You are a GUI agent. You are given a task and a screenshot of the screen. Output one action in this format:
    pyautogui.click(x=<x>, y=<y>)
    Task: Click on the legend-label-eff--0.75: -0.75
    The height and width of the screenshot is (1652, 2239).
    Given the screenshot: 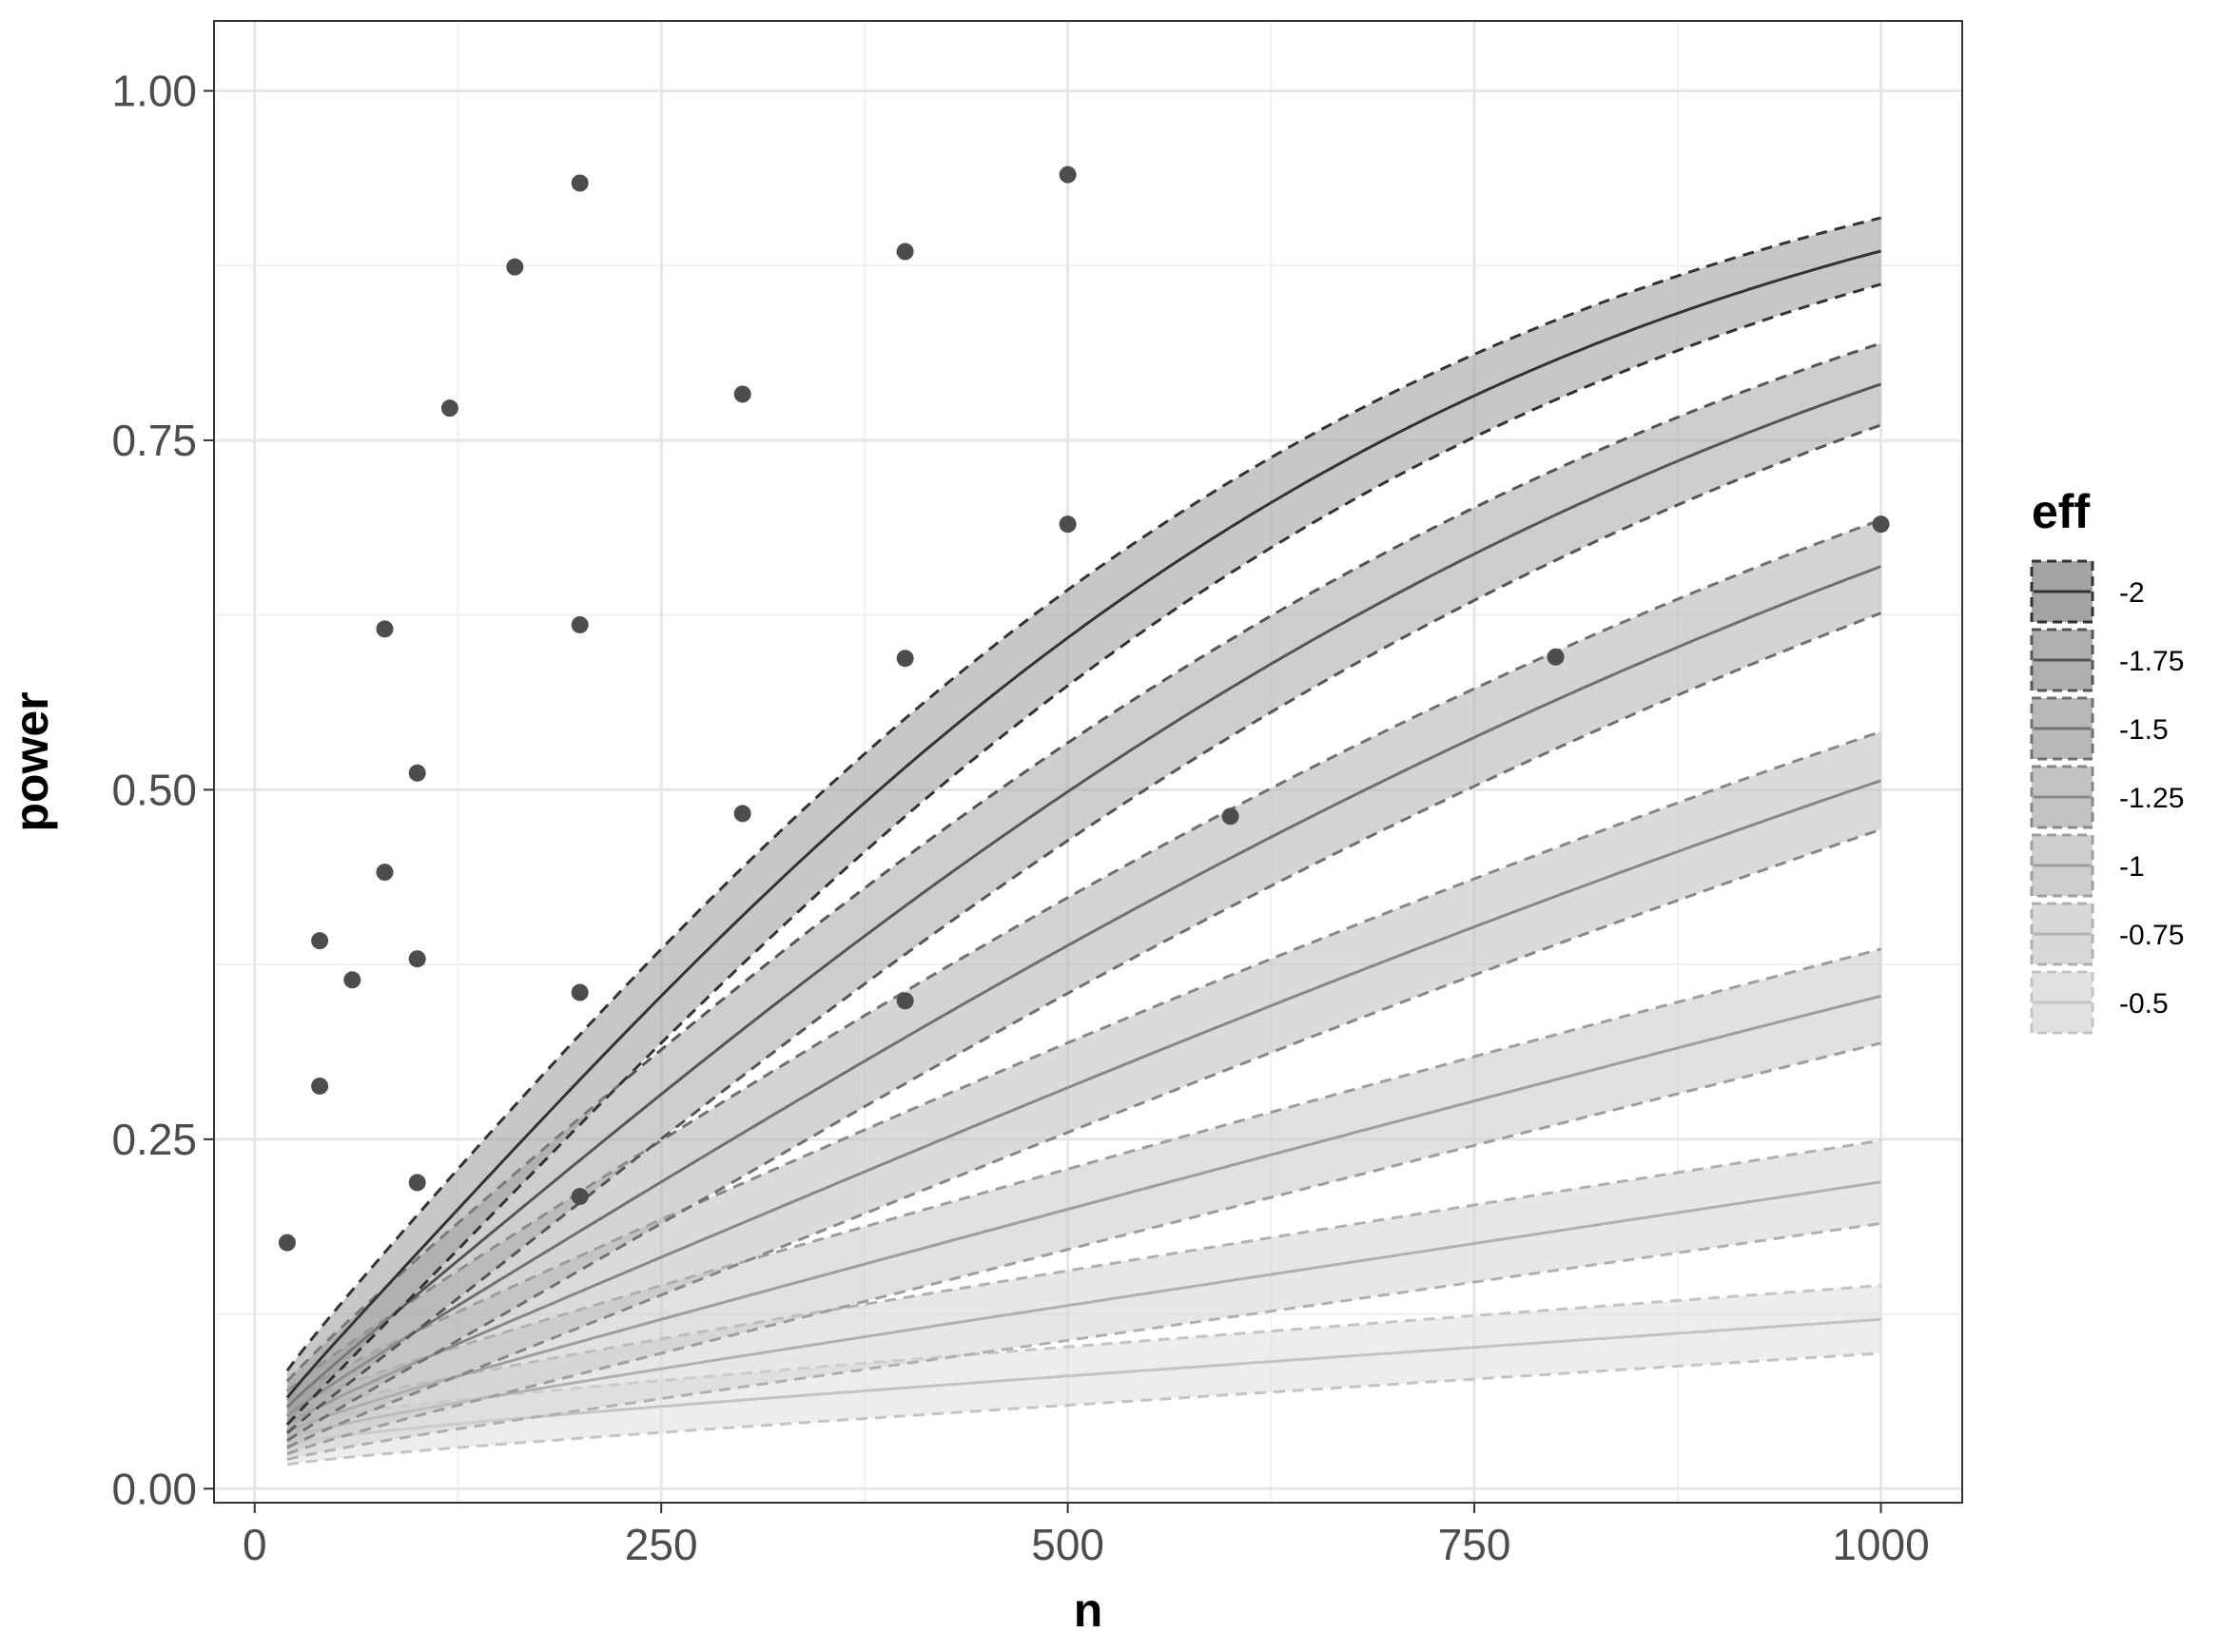 What is the action you would take?
    pyautogui.click(x=2151, y=935)
    